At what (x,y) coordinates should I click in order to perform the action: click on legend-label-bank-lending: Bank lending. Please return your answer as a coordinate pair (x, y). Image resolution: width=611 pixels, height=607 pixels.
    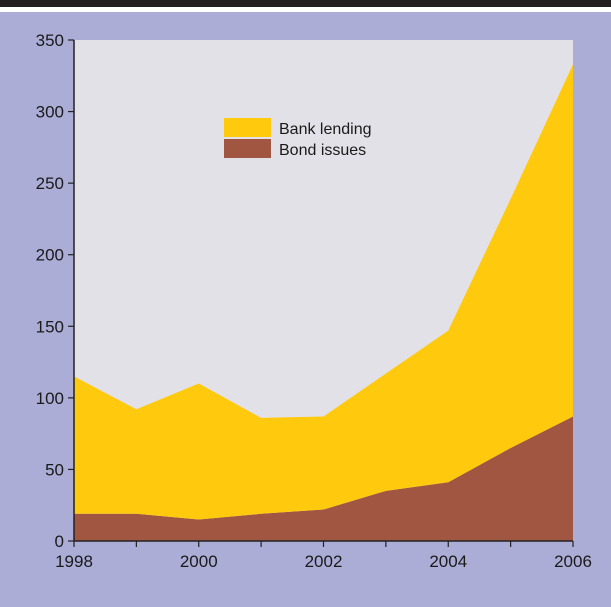
    Looking at the image, I should click on (325, 129).